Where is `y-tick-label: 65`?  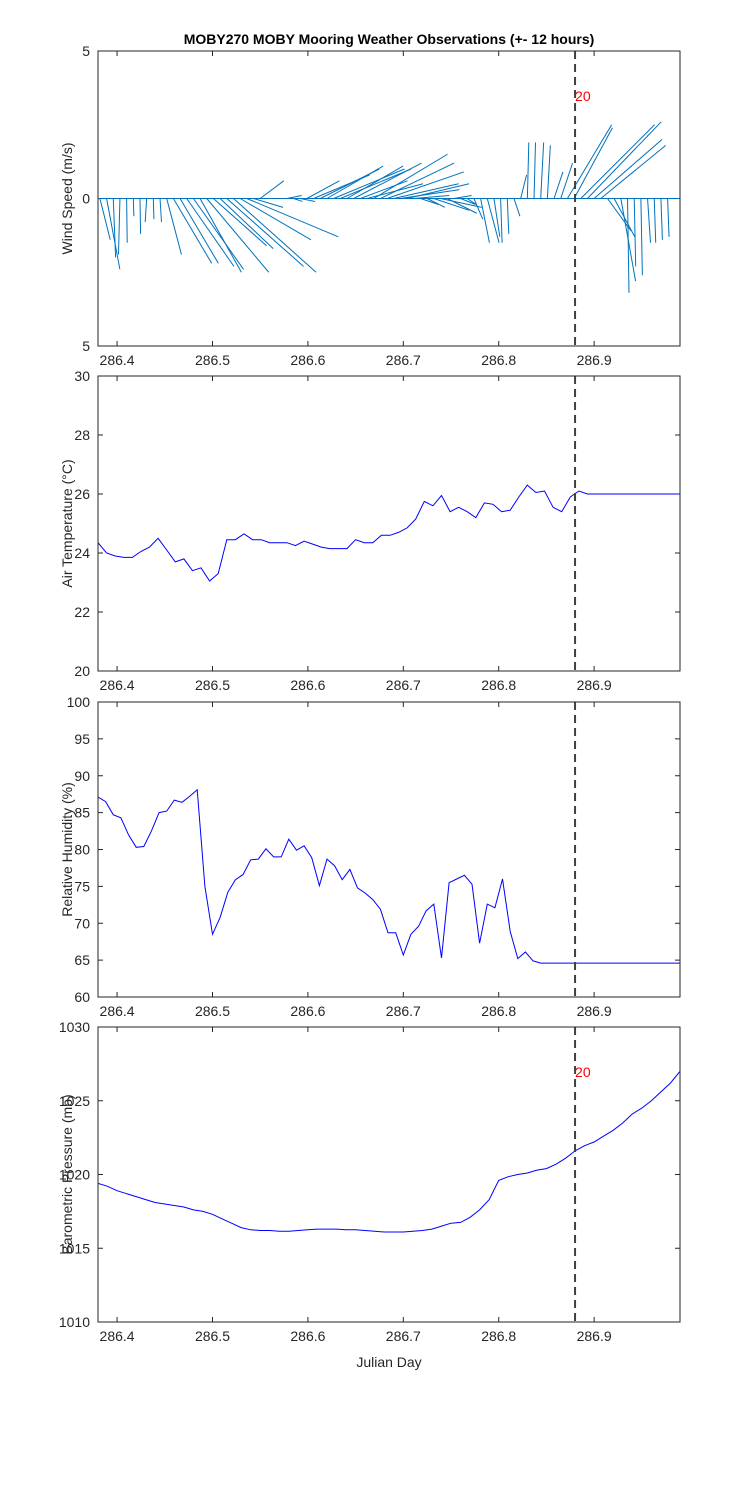
y-tick-label: 65 is located at coordinates (82, 960).